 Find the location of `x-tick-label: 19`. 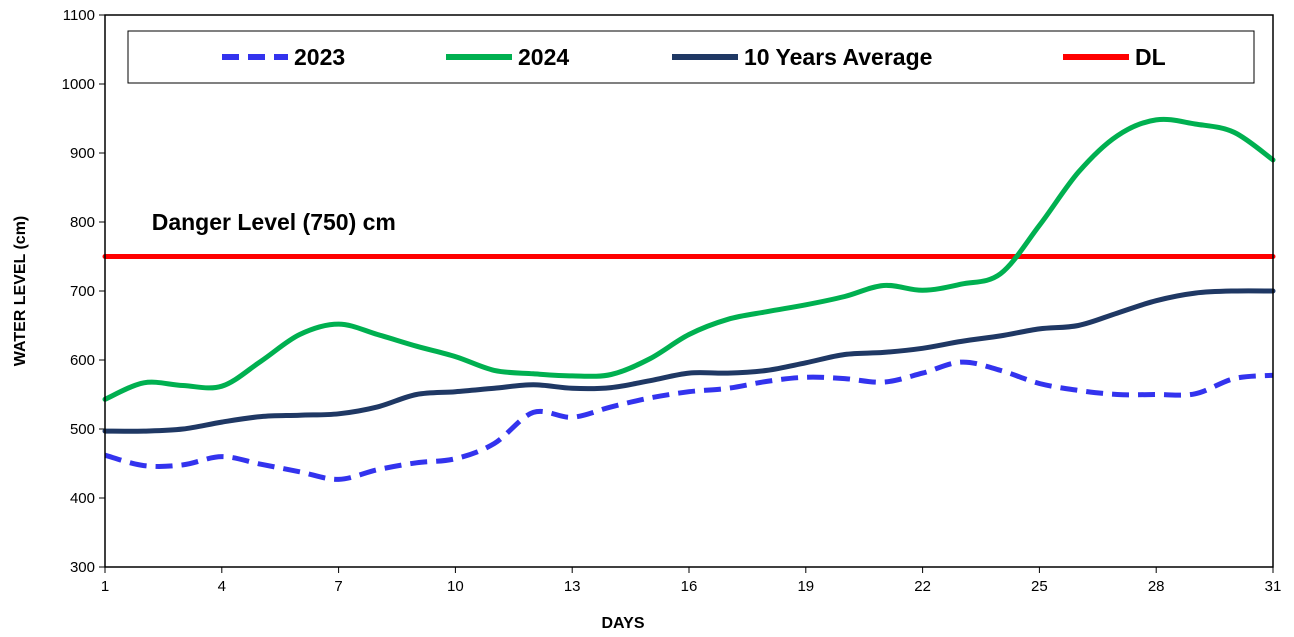

x-tick-label: 19 is located at coordinates (805, 586).